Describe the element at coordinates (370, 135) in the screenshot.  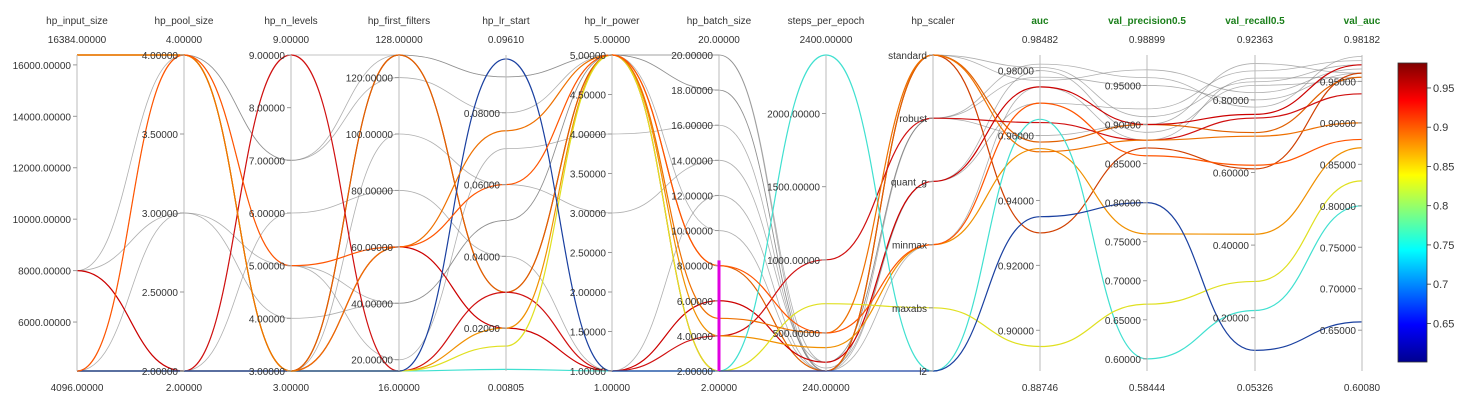
I see `tick-label: 100.00000` at that location.